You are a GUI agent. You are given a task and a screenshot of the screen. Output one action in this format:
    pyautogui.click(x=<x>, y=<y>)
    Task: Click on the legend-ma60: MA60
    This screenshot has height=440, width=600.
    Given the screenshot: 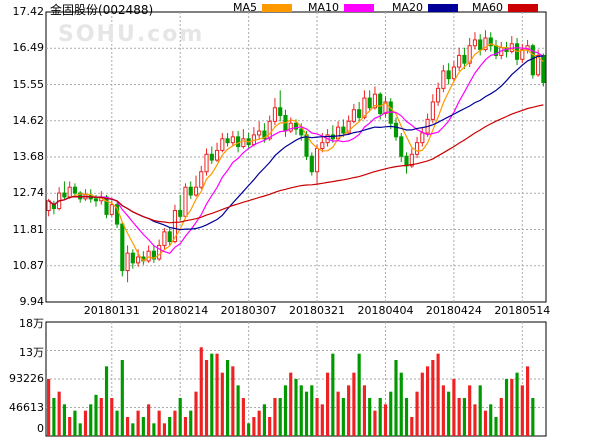 What is the action you would take?
    pyautogui.click(x=505, y=7)
    